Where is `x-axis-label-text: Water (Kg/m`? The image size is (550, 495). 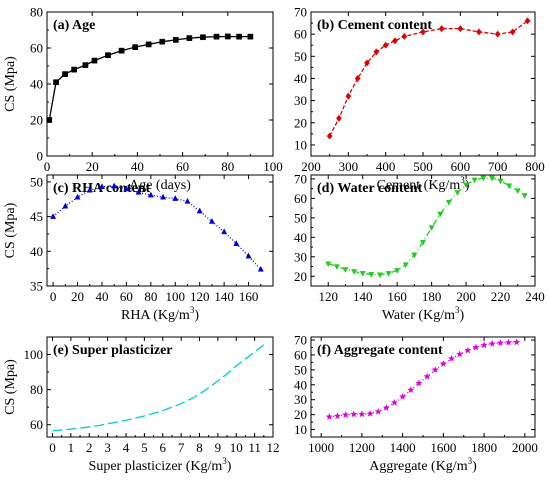
x-axis-label-text: Water (Kg/m is located at coordinates (418, 315).